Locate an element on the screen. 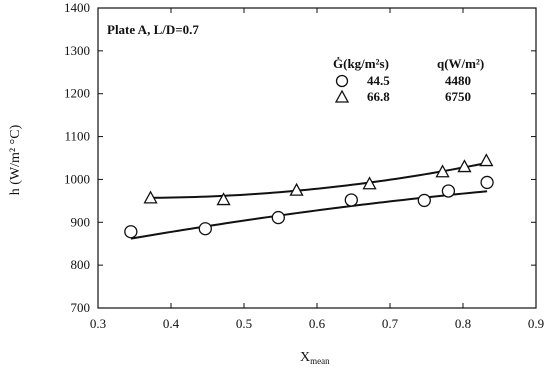  x-tick-label: 0.4 is located at coordinates (171, 323).